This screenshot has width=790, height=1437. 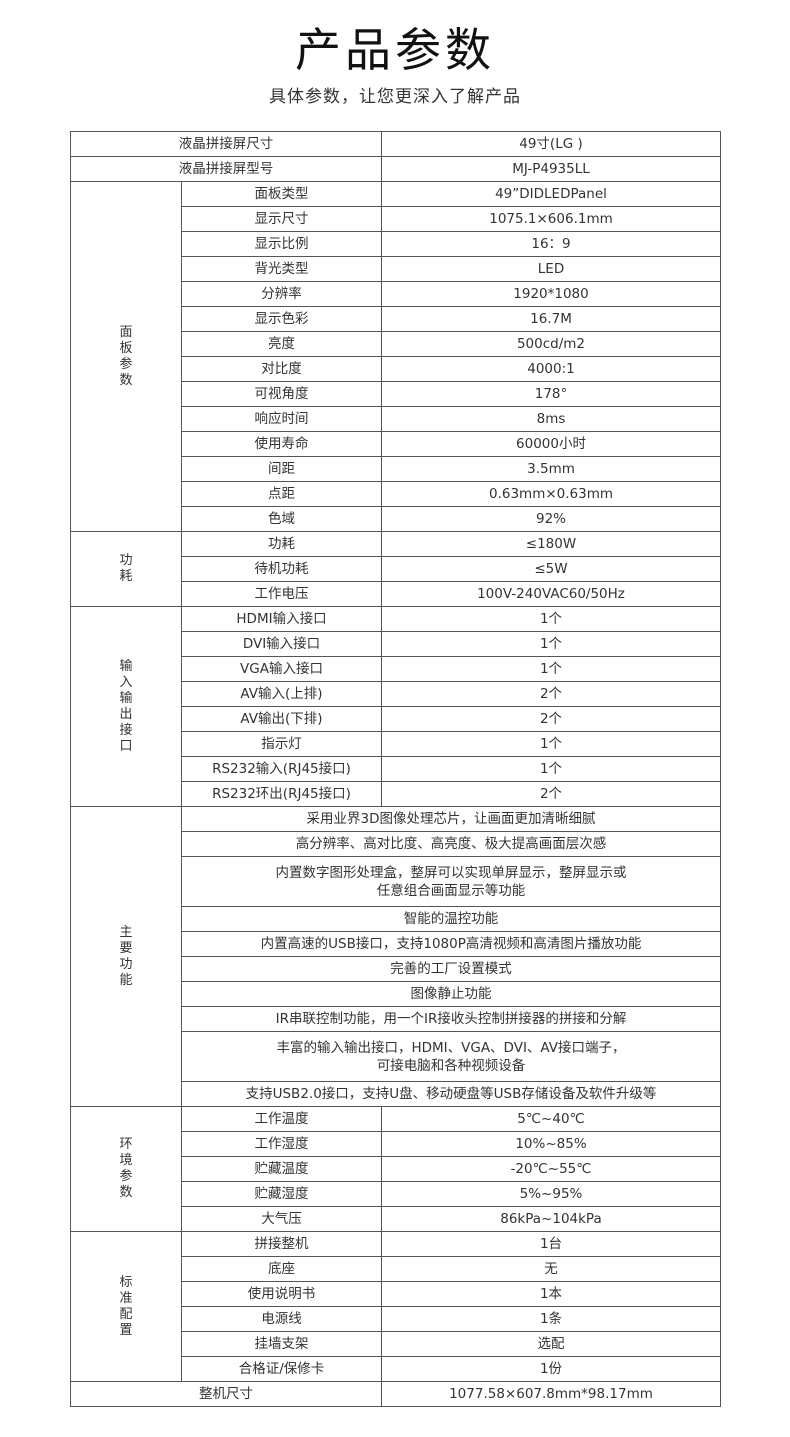 I want to click on table-row: IR串联控制功能，用一个IR接收头控制拼接器的拼接和分解, so click(x=396, y=1019).